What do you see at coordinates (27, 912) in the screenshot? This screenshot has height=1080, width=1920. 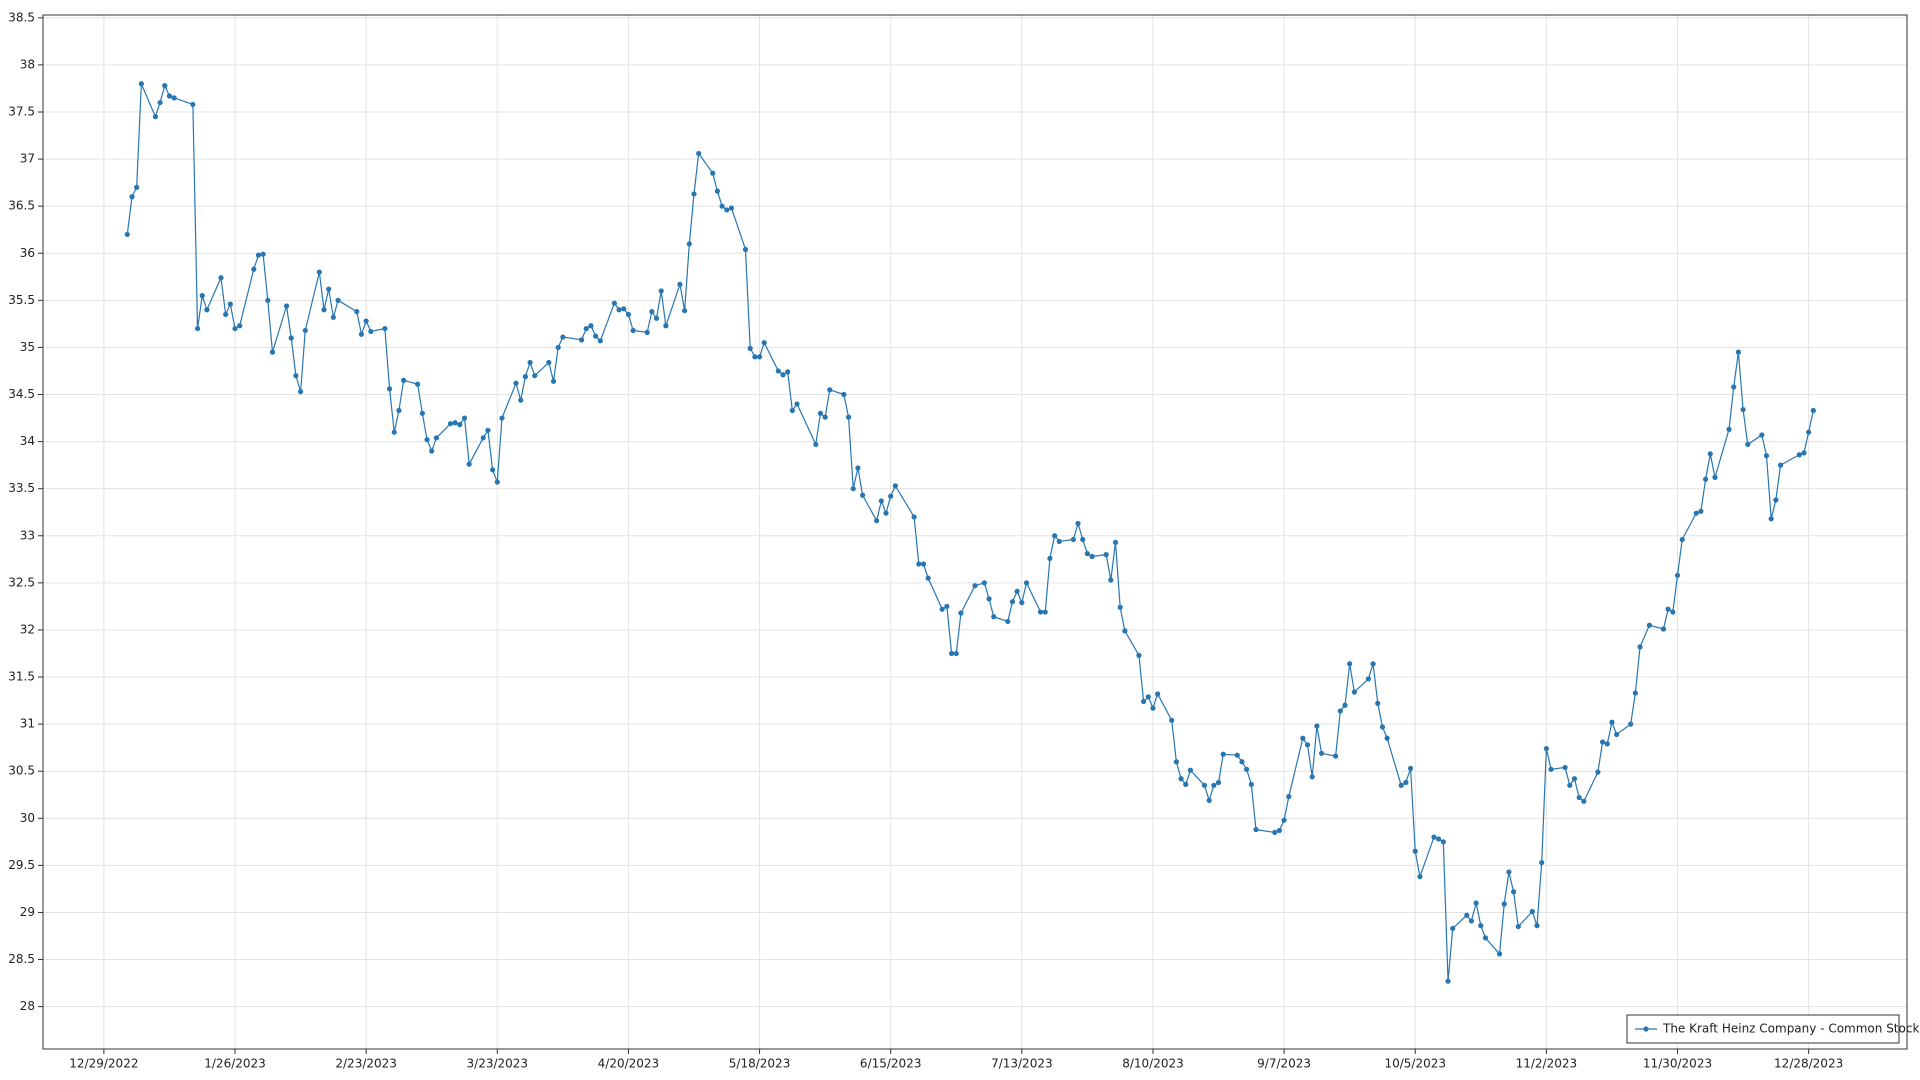 I see `y-tick-label: 29` at bounding box center [27, 912].